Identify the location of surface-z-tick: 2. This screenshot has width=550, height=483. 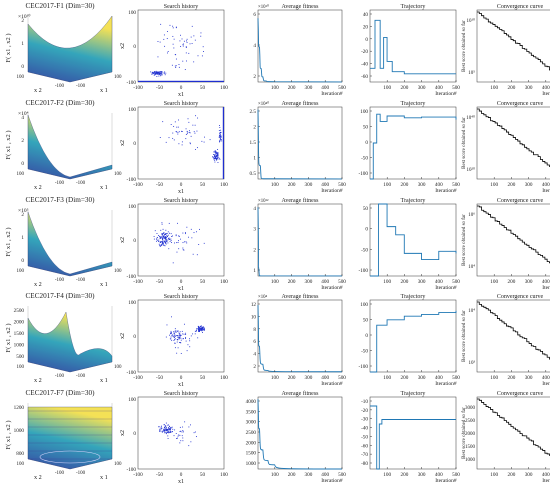
(22, 21).